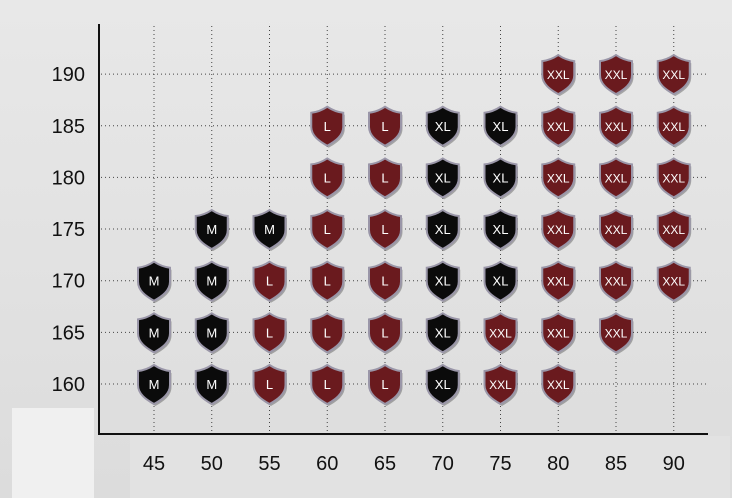 This screenshot has height=498, width=732. What do you see at coordinates (674, 464) in the screenshot?
I see `x-tick-label: 90` at bounding box center [674, 464].